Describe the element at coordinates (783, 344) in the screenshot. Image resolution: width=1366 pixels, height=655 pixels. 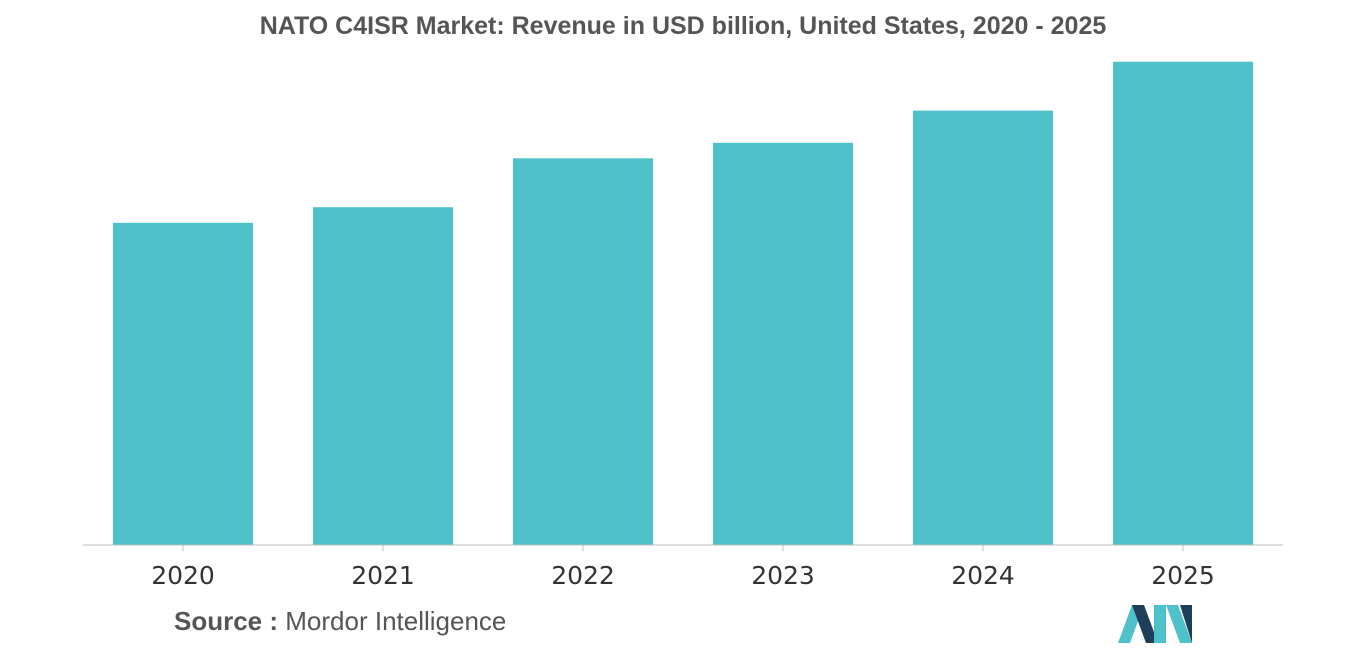
I see `bar-2023` at that location.